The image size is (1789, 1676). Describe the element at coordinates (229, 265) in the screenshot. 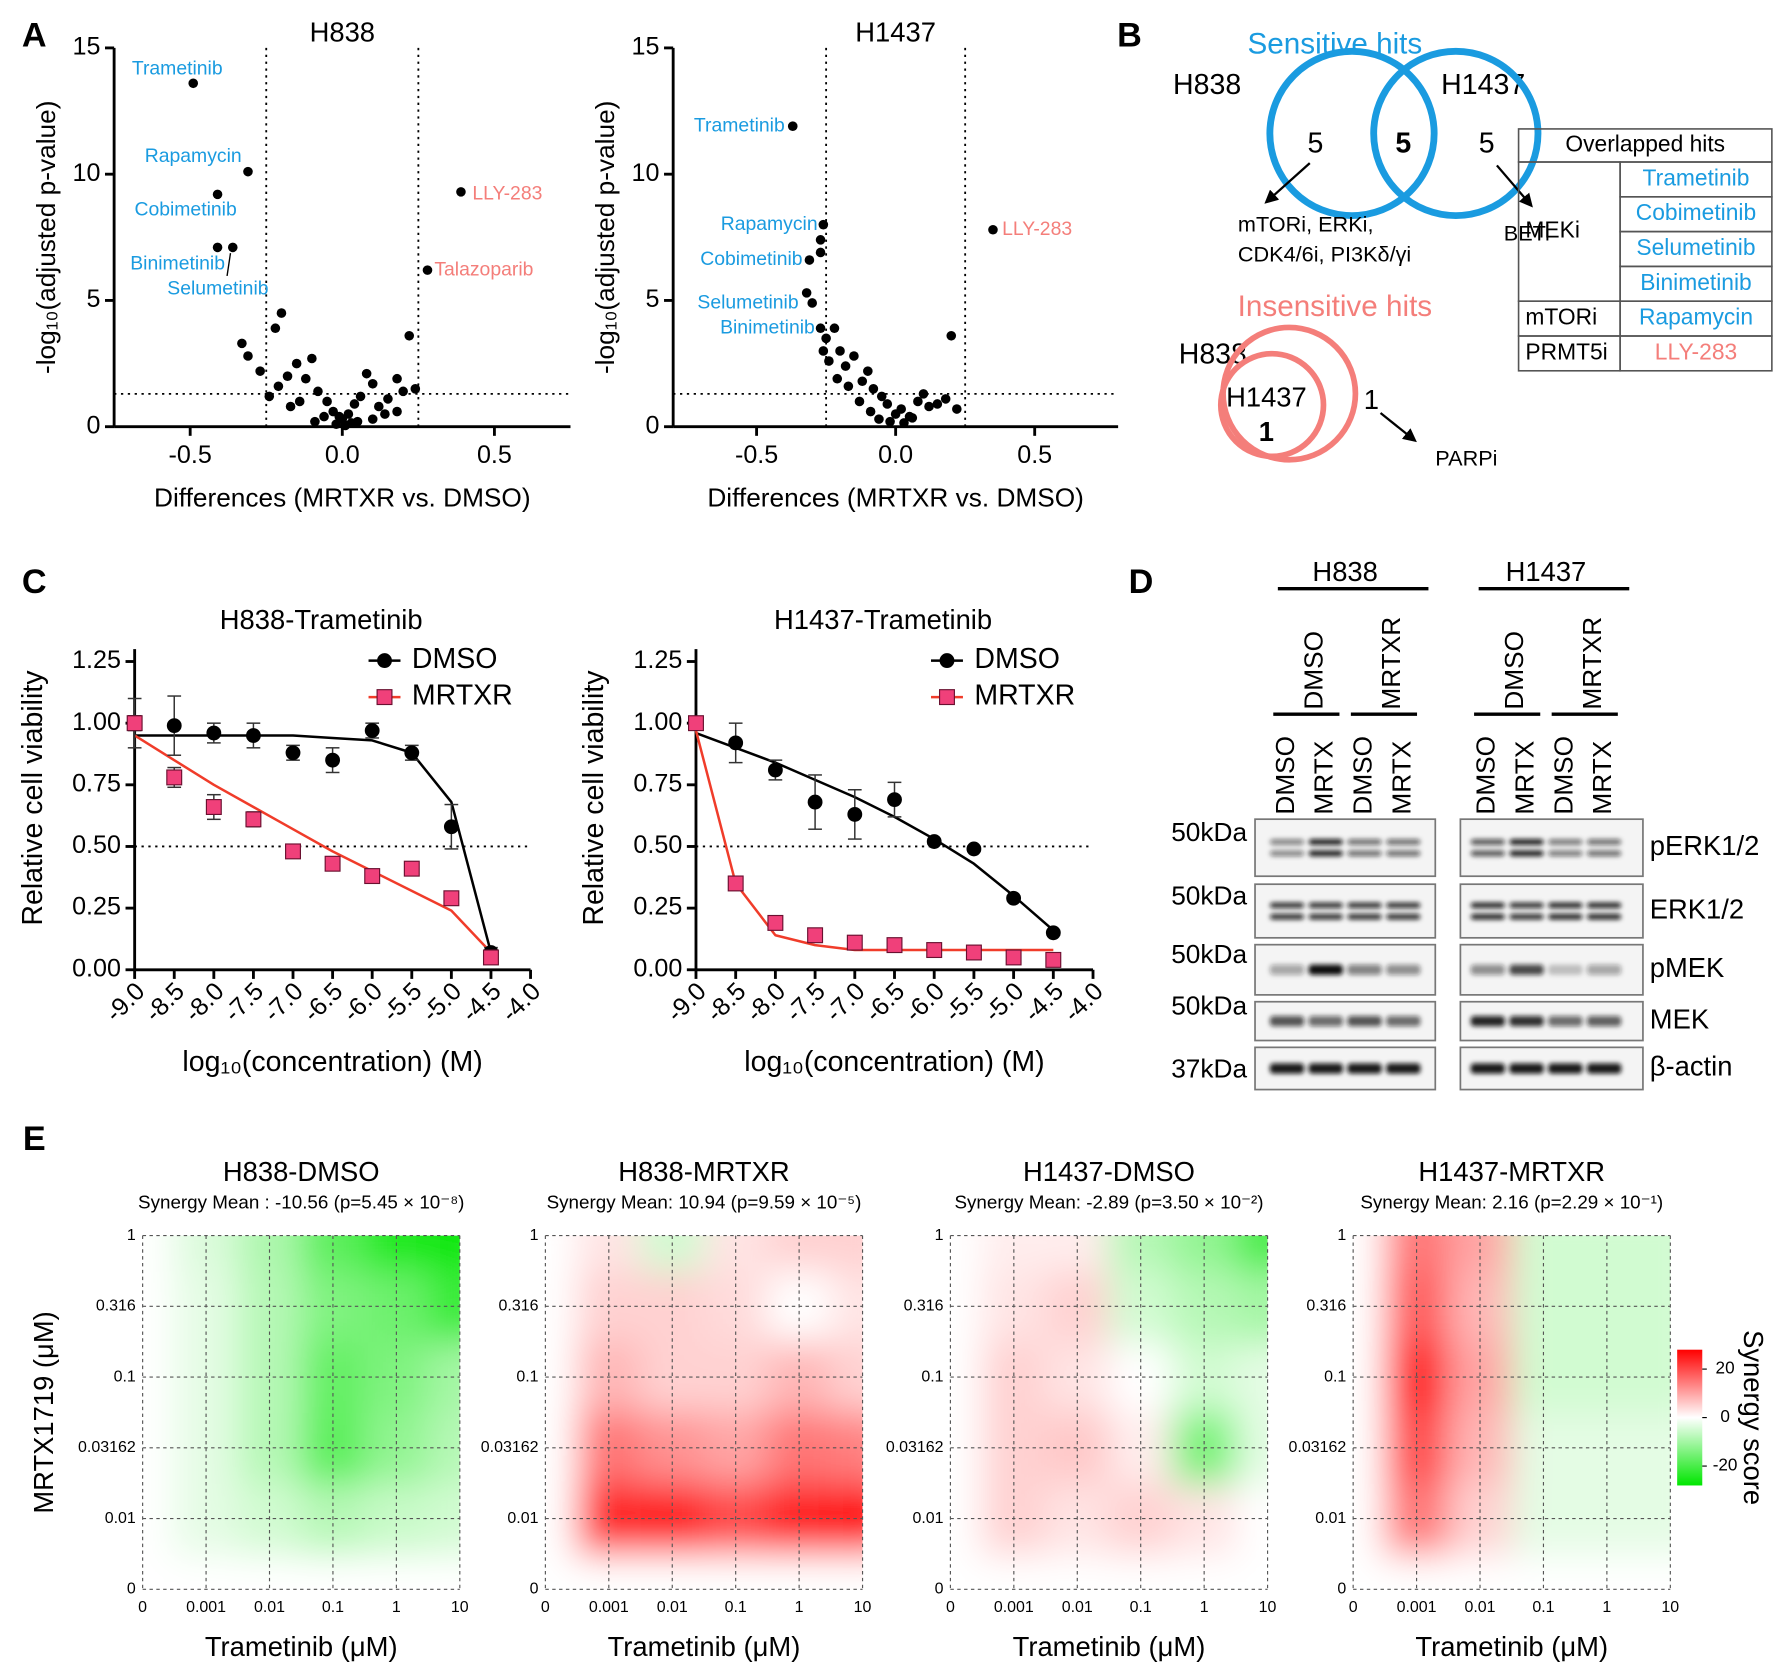

I see `leader-line` at that location.